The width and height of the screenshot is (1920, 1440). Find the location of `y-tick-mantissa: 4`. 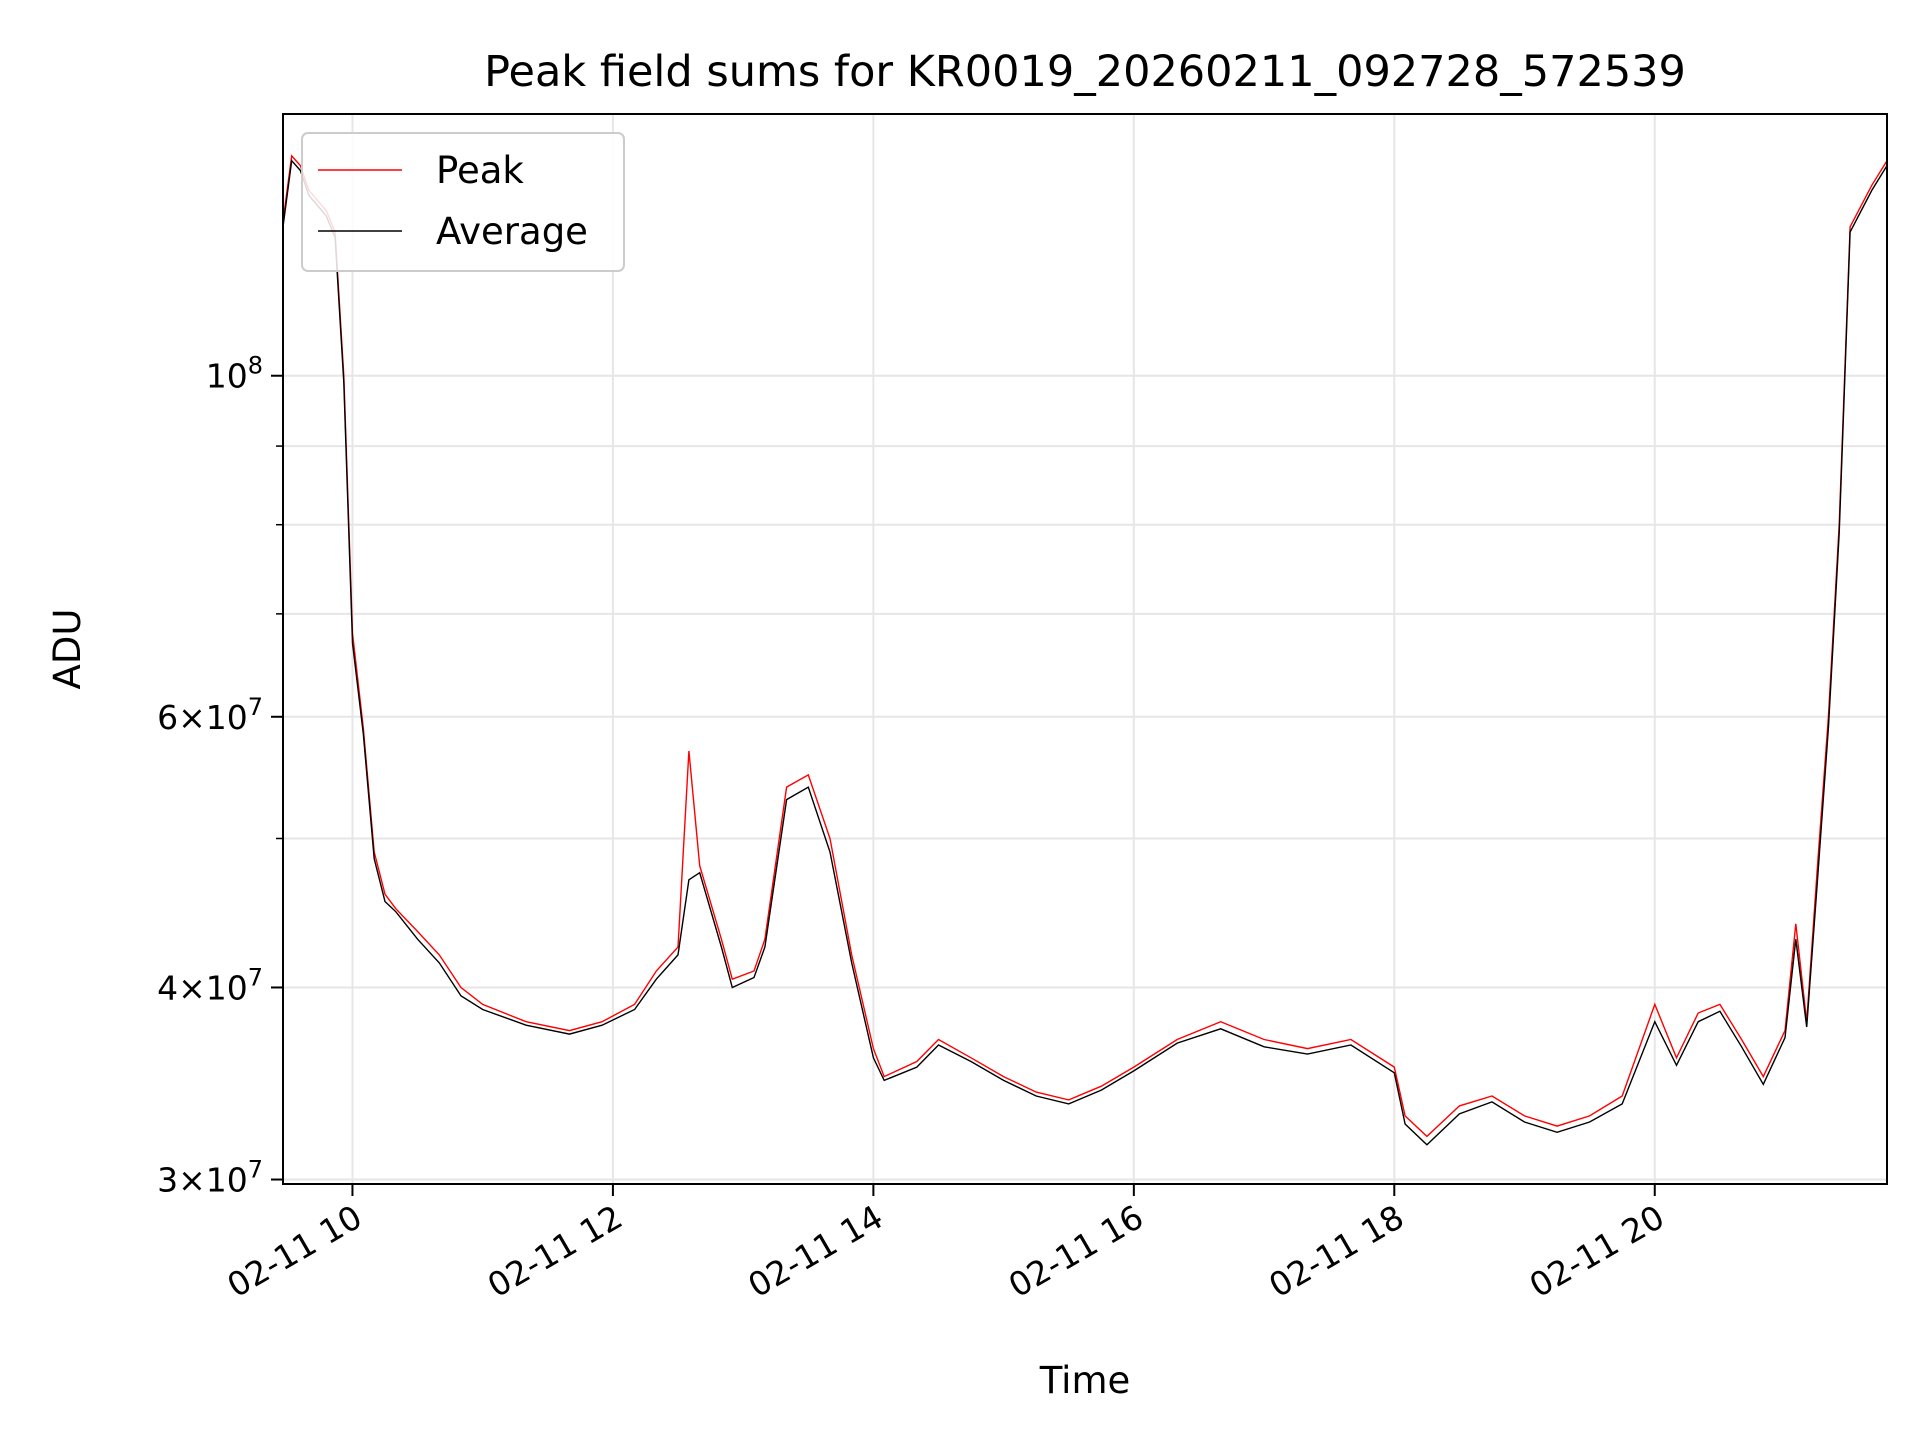

y-tick-mantissa: 4 is located at coordinates (167, 987).